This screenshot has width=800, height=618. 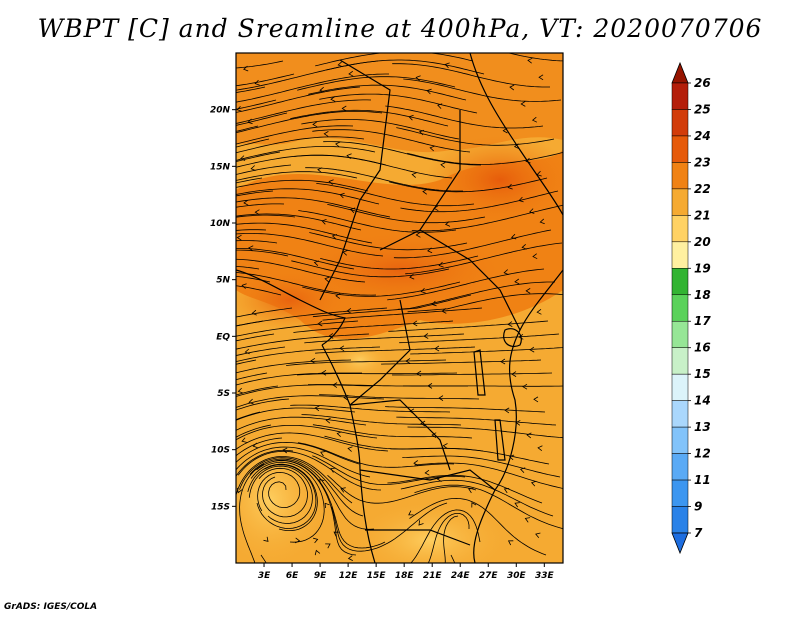 What do you see at coordinates (220, 451) in the screenshot?
I see `y-tick-label: 10S` at bounding box center [220, 451].